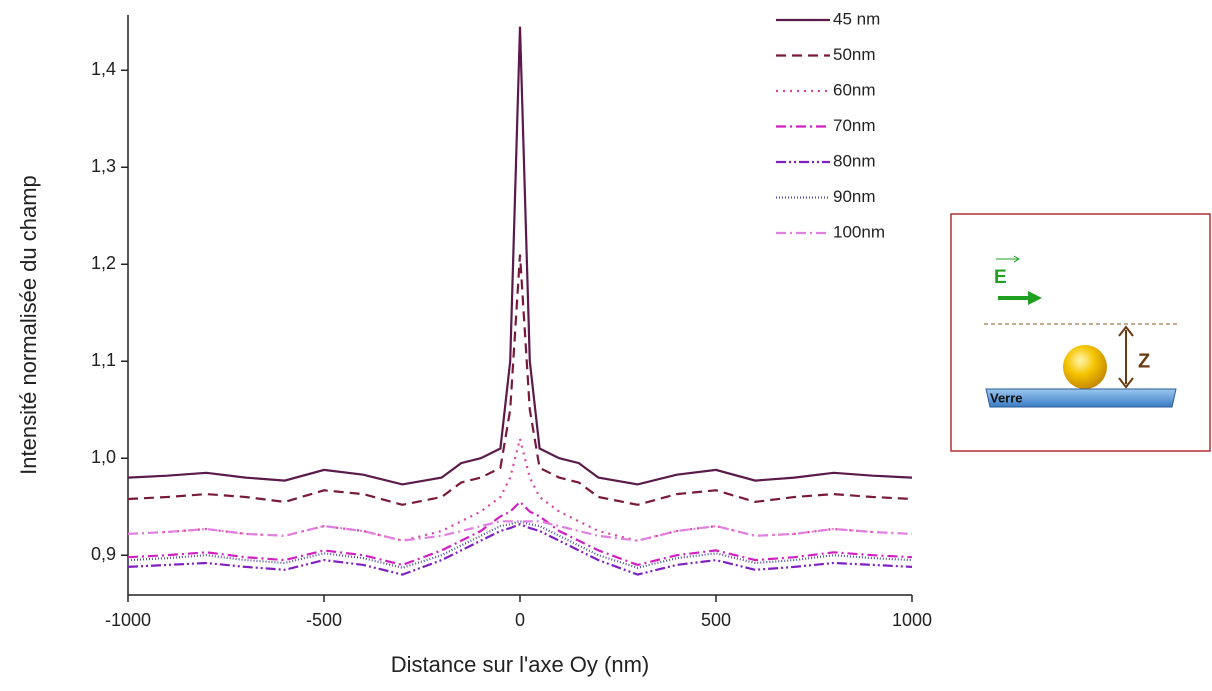 Image resolution: width=1212 pixels, height=691 pixels. Describe the element at coordinates (28, 325) in the screenshot. I see `y-axis-label: Intensité normalisée du champ` at that location.